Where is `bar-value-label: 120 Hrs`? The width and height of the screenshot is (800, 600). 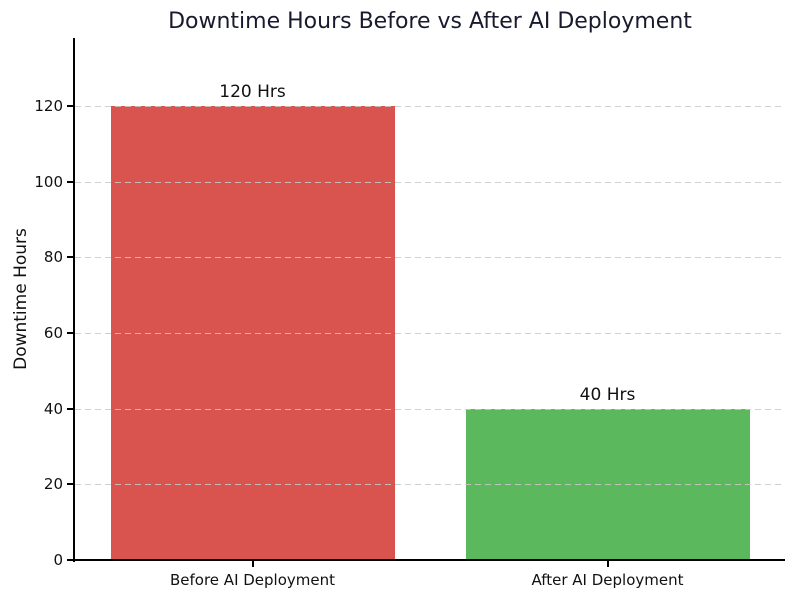
bar-value-label: 120 Hrs is located at coordinates (252, 92).